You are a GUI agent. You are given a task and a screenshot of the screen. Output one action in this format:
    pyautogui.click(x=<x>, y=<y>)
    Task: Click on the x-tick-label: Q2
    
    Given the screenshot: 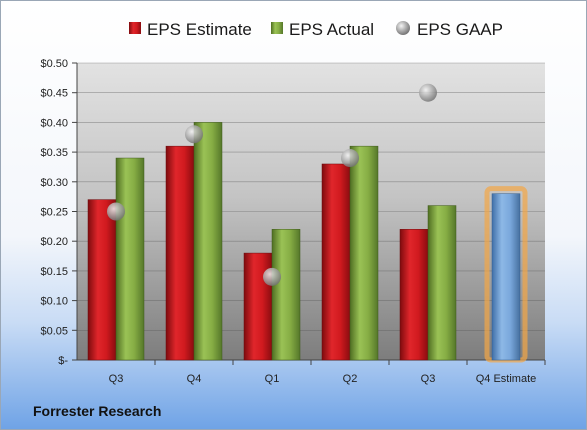 What is the action you would take?
    pyautogui.click(x=350, y=379)
    